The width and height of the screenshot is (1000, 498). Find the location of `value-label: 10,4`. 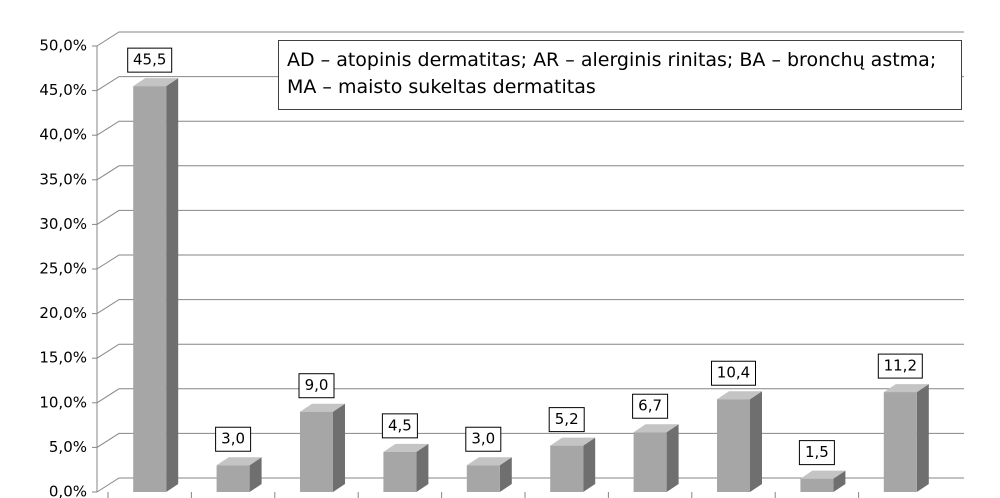

value-label: 10,4 is located at coordinates (733, 373).